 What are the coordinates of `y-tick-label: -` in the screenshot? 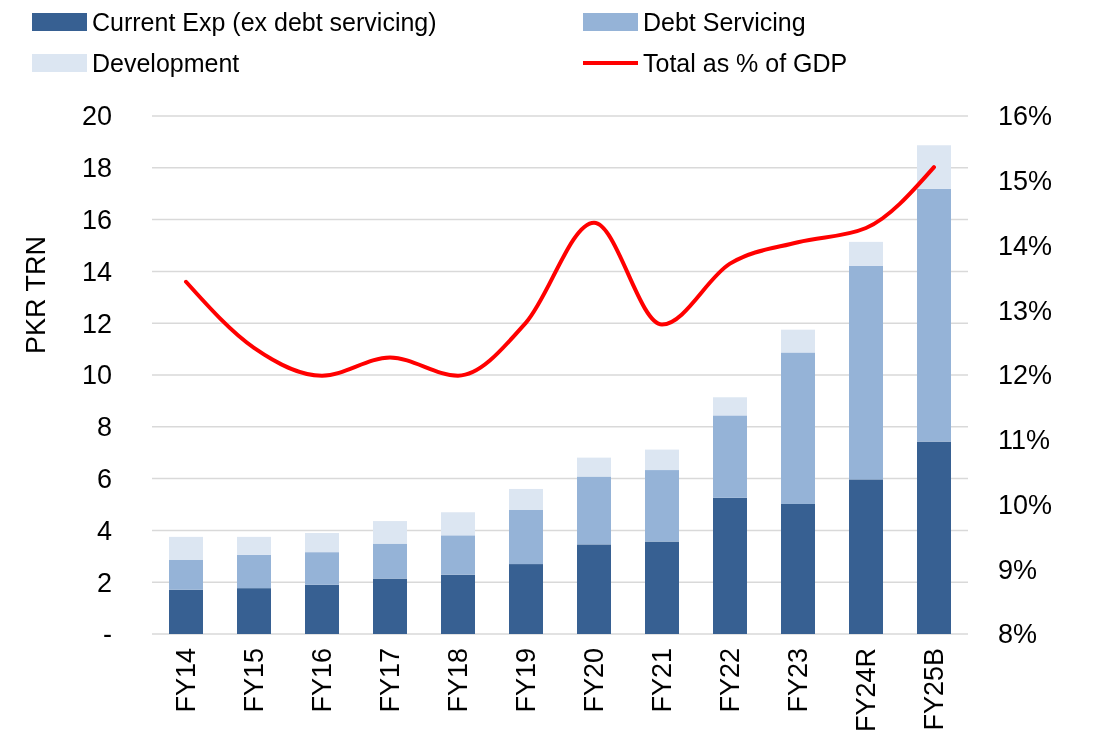 It's located at (107, 634).